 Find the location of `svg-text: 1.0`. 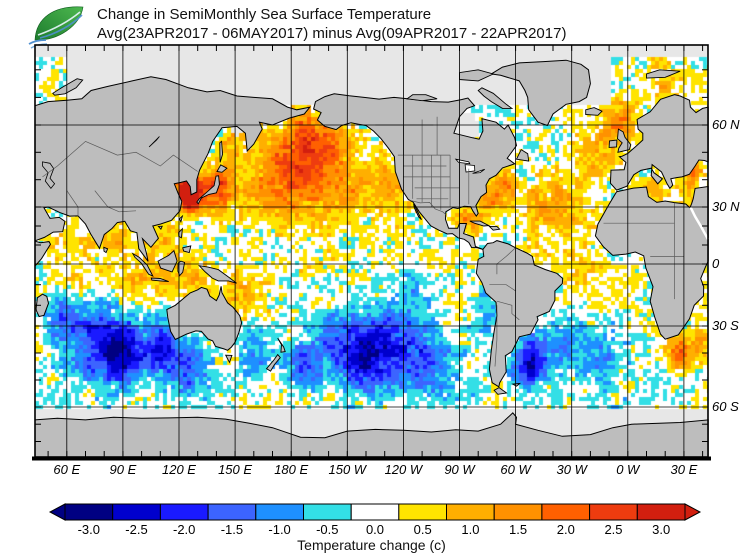

svg-text: 1.0 is located at coordinates (470, 529).